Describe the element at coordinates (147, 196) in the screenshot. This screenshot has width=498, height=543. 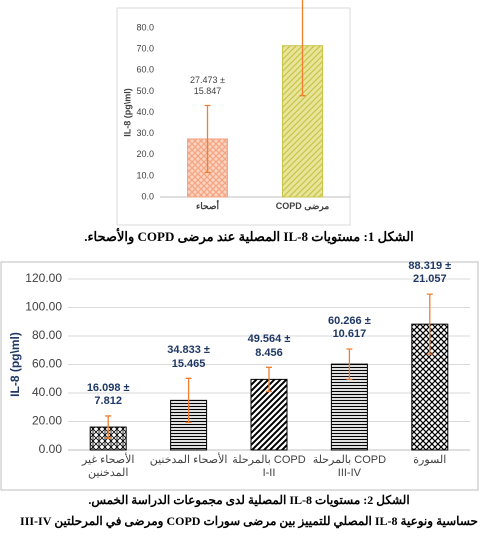
I see `y-tick-label: 0.0` at that location.